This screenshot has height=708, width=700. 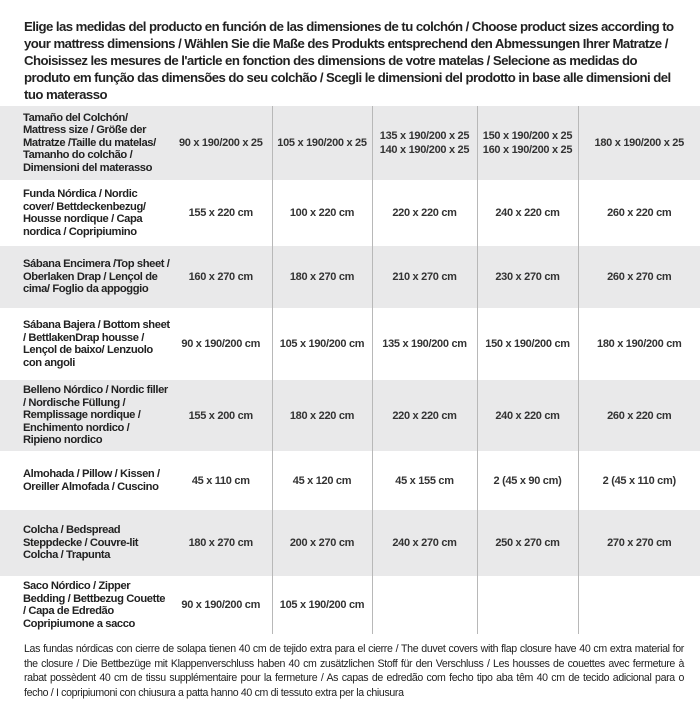 I want to click on column-header: 150 x 190/200 x 25 160 x 190/200 x 25, so click(x=527, y=143).